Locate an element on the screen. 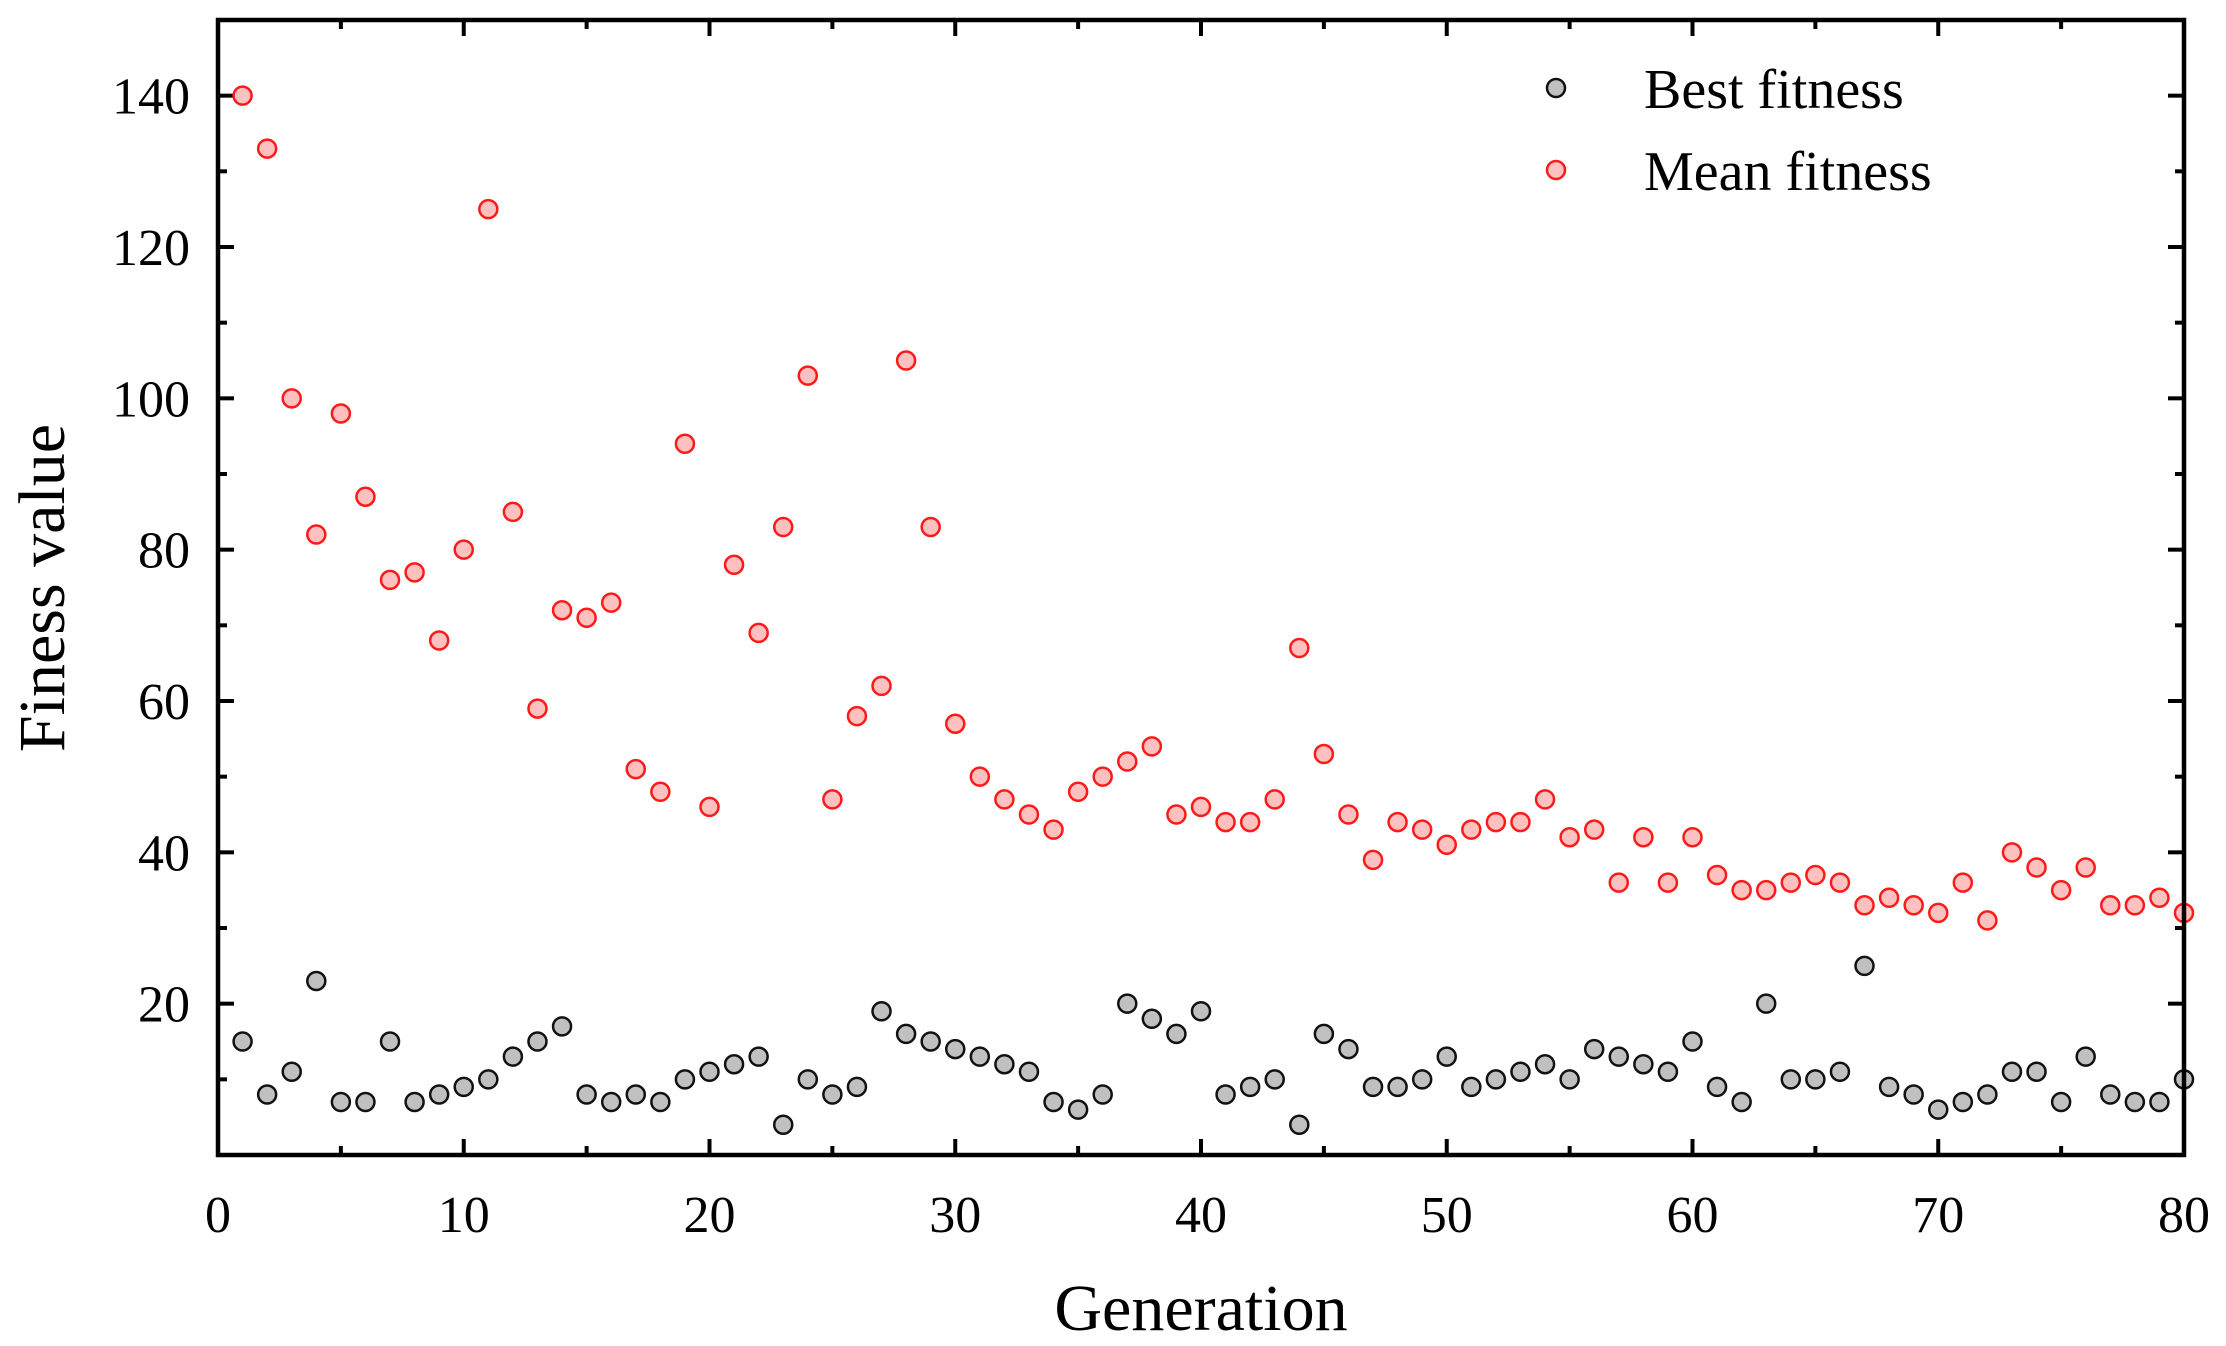 This screenshot has height=1346, width=2226. y-tick-label: 100 is located at coordinates (151, 399).